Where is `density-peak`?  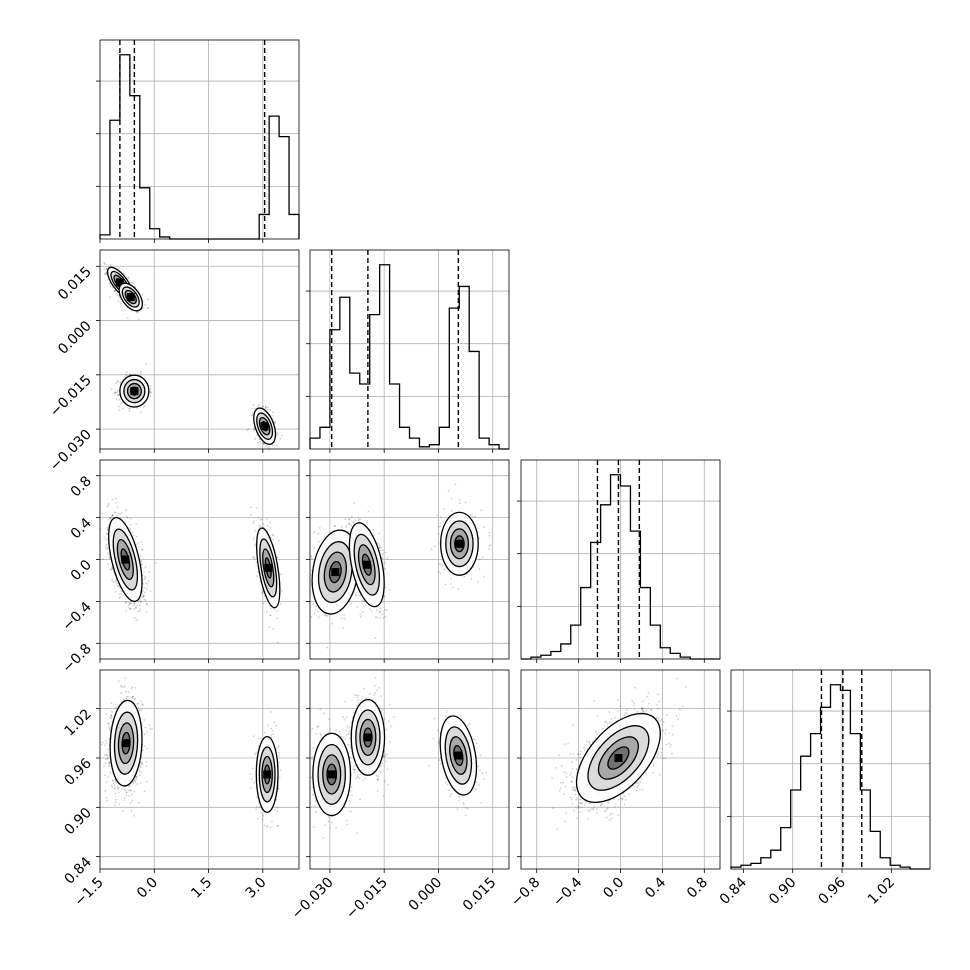 density-peak is located at coordinates (264, 426).